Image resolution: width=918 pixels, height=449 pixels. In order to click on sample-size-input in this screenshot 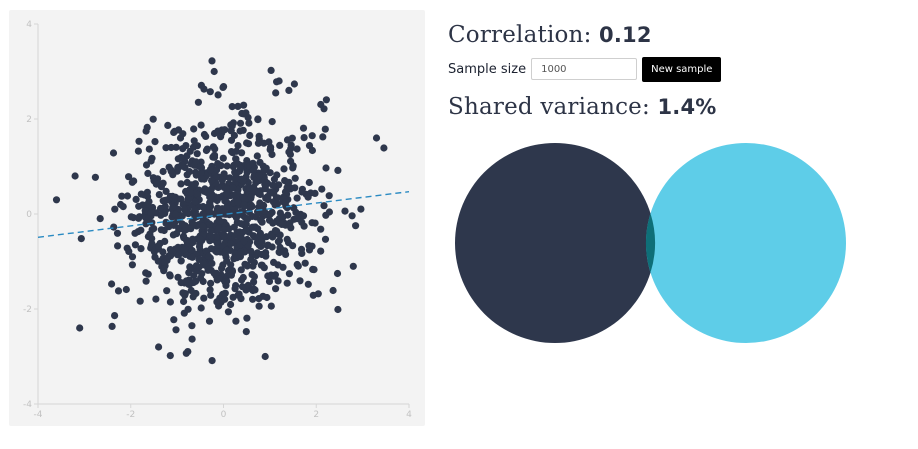, I will do `click(584, 69)`.